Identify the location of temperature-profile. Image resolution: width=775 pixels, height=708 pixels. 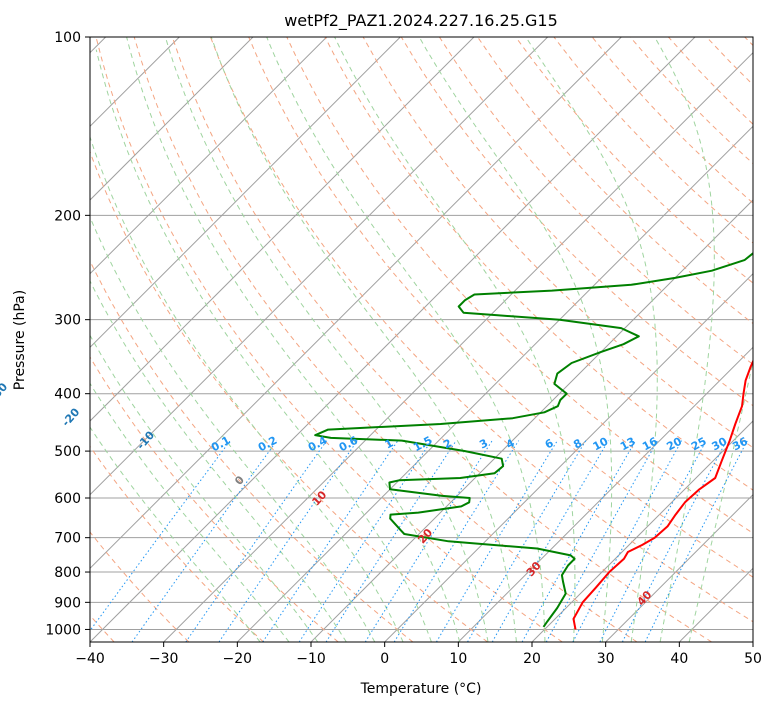
(662, 494).